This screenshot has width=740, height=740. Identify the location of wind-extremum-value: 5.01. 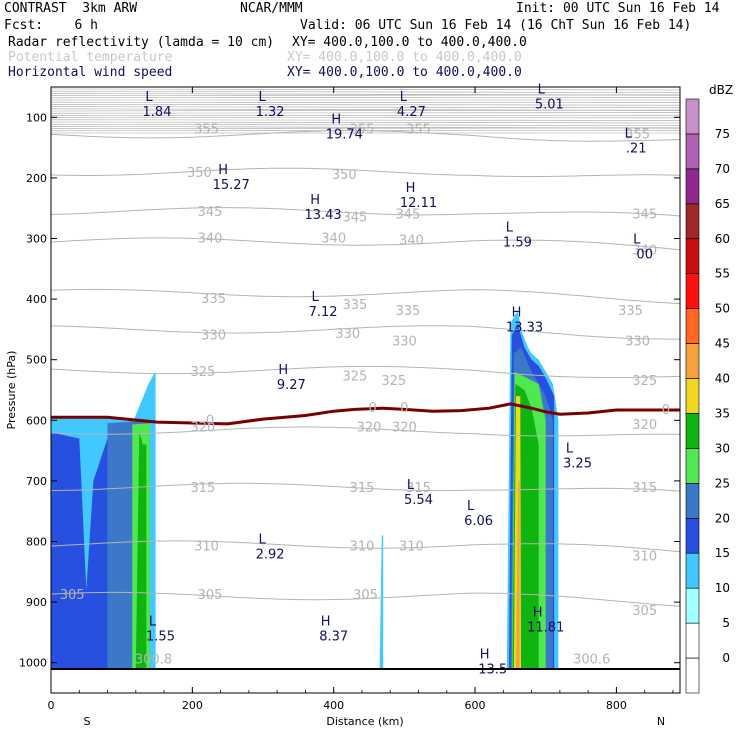
(549, 104).